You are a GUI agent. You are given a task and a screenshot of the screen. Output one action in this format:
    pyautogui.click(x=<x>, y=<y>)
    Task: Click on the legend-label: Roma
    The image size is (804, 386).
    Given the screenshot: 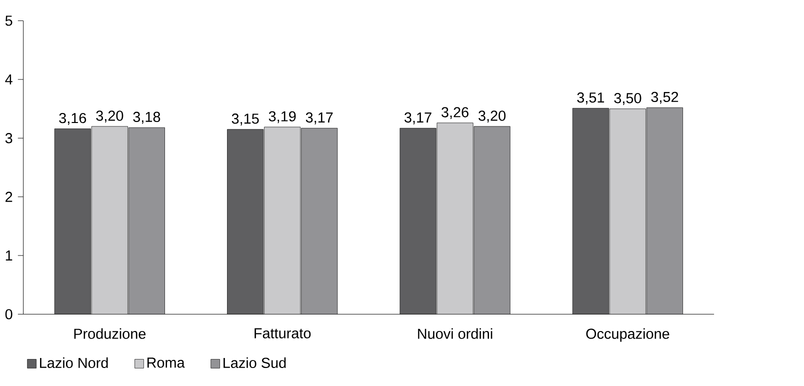 What is the action you would take?
    pyautogui.click(x=166, y=363)
    